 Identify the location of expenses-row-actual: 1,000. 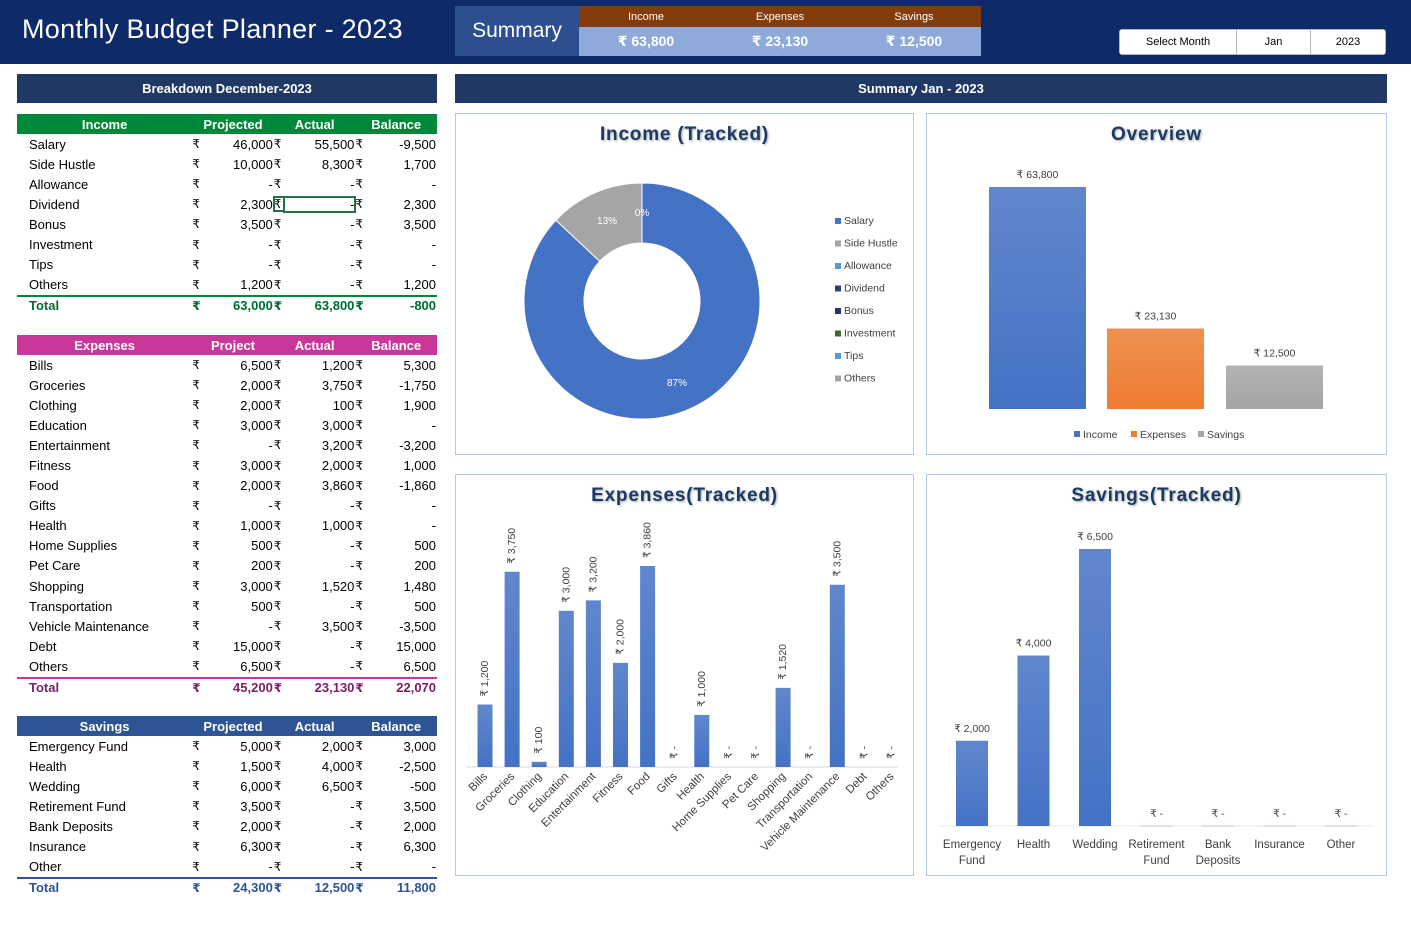
(338, 526).